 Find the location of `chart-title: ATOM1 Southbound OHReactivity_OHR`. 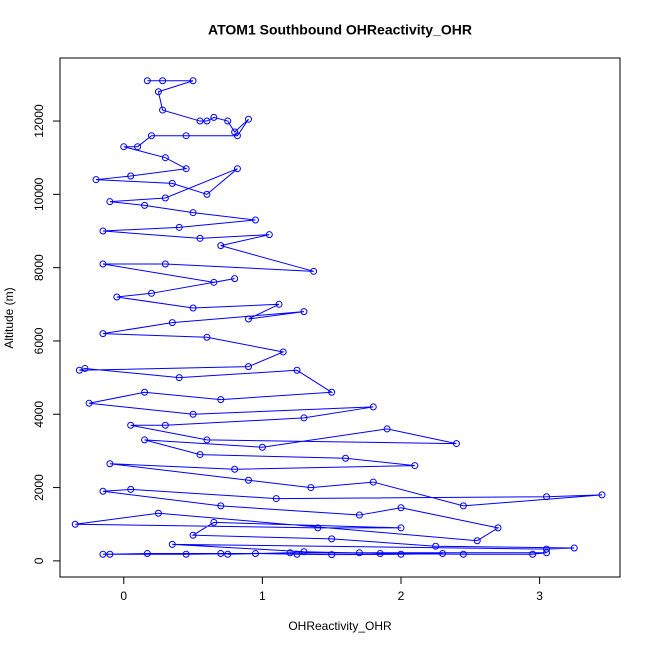

chart-title: ATOM1 Southbound OHReactivity_OHR is located at coordinates (340, 30).